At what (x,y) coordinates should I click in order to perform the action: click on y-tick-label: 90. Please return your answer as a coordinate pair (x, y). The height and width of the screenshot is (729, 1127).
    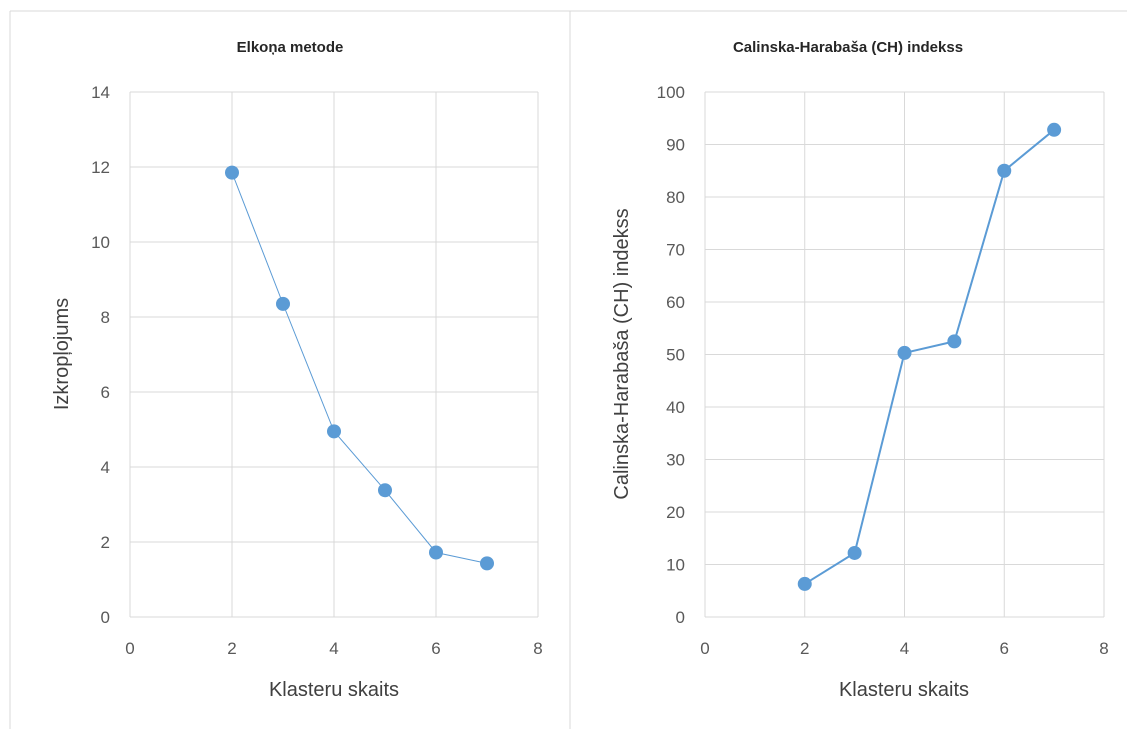
    Looking at the image, I should click on (675, 145).